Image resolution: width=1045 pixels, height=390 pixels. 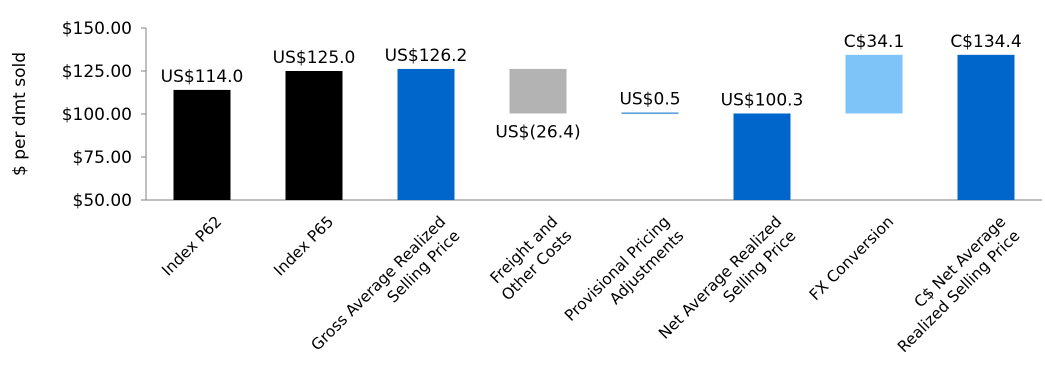 I want to click on data-label: US$126.2, so click(x=426, y=56).